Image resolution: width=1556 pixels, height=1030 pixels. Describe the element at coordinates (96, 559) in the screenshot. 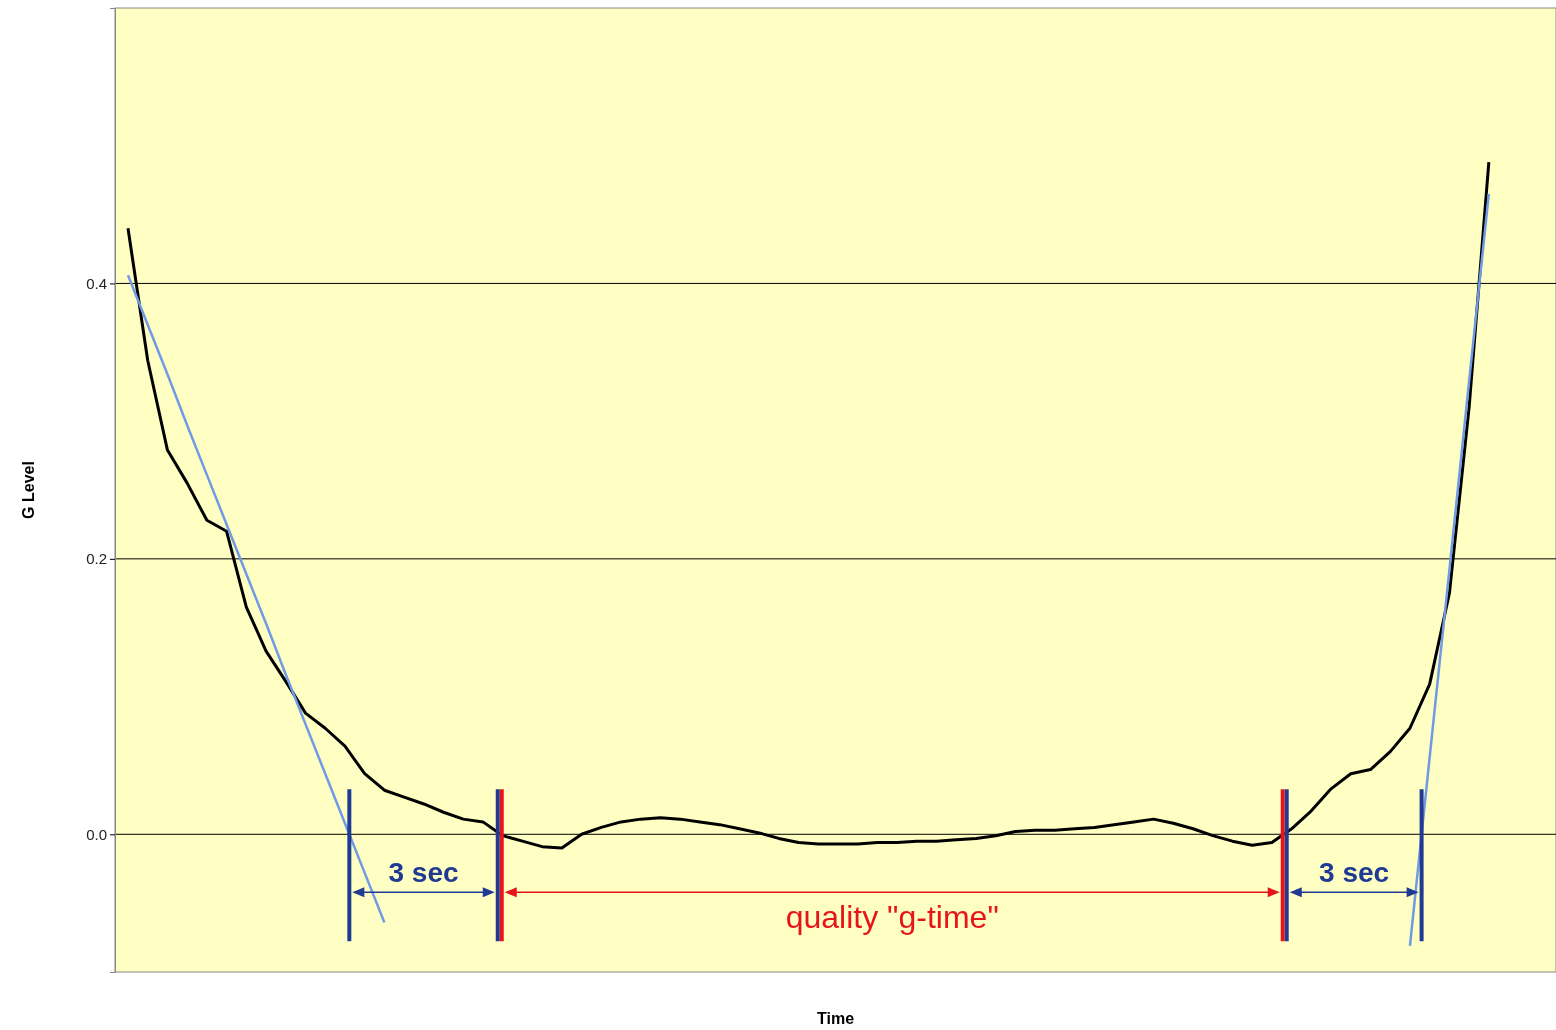

I see `y-tick-label: 0.2` at that location.